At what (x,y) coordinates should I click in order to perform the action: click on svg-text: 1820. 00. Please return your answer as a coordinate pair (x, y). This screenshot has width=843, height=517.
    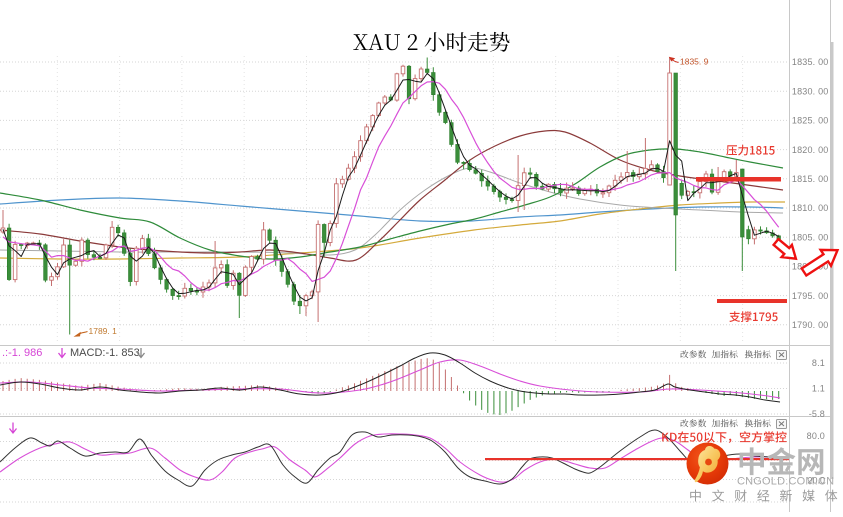
    Looking at the image, I should click on (810, 150).